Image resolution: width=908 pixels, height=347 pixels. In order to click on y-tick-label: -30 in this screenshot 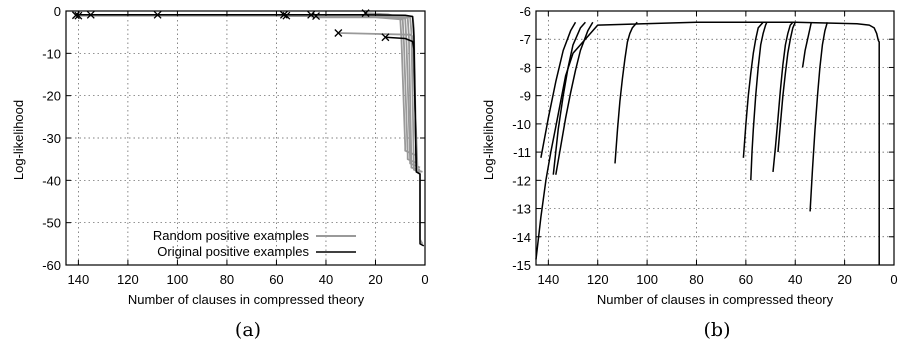, I will do `click(51, 138)`.